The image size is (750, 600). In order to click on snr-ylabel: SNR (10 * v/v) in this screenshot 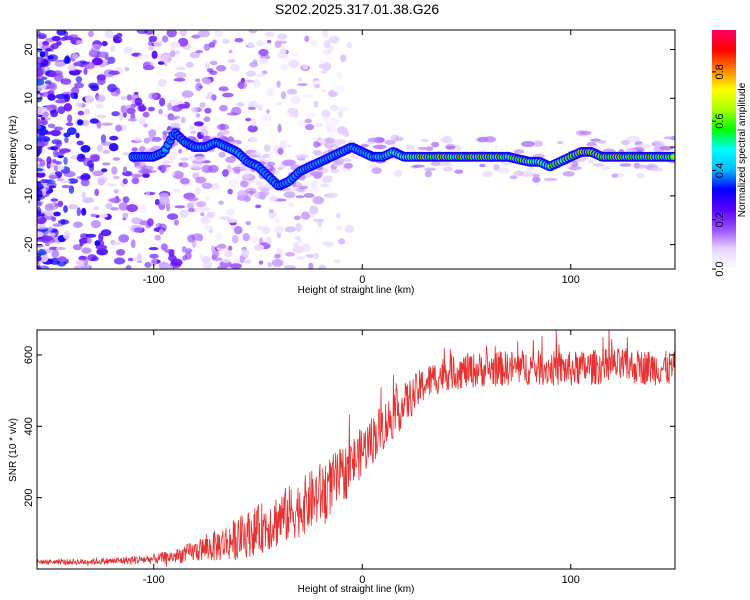, I will do `click(13, 450)`.